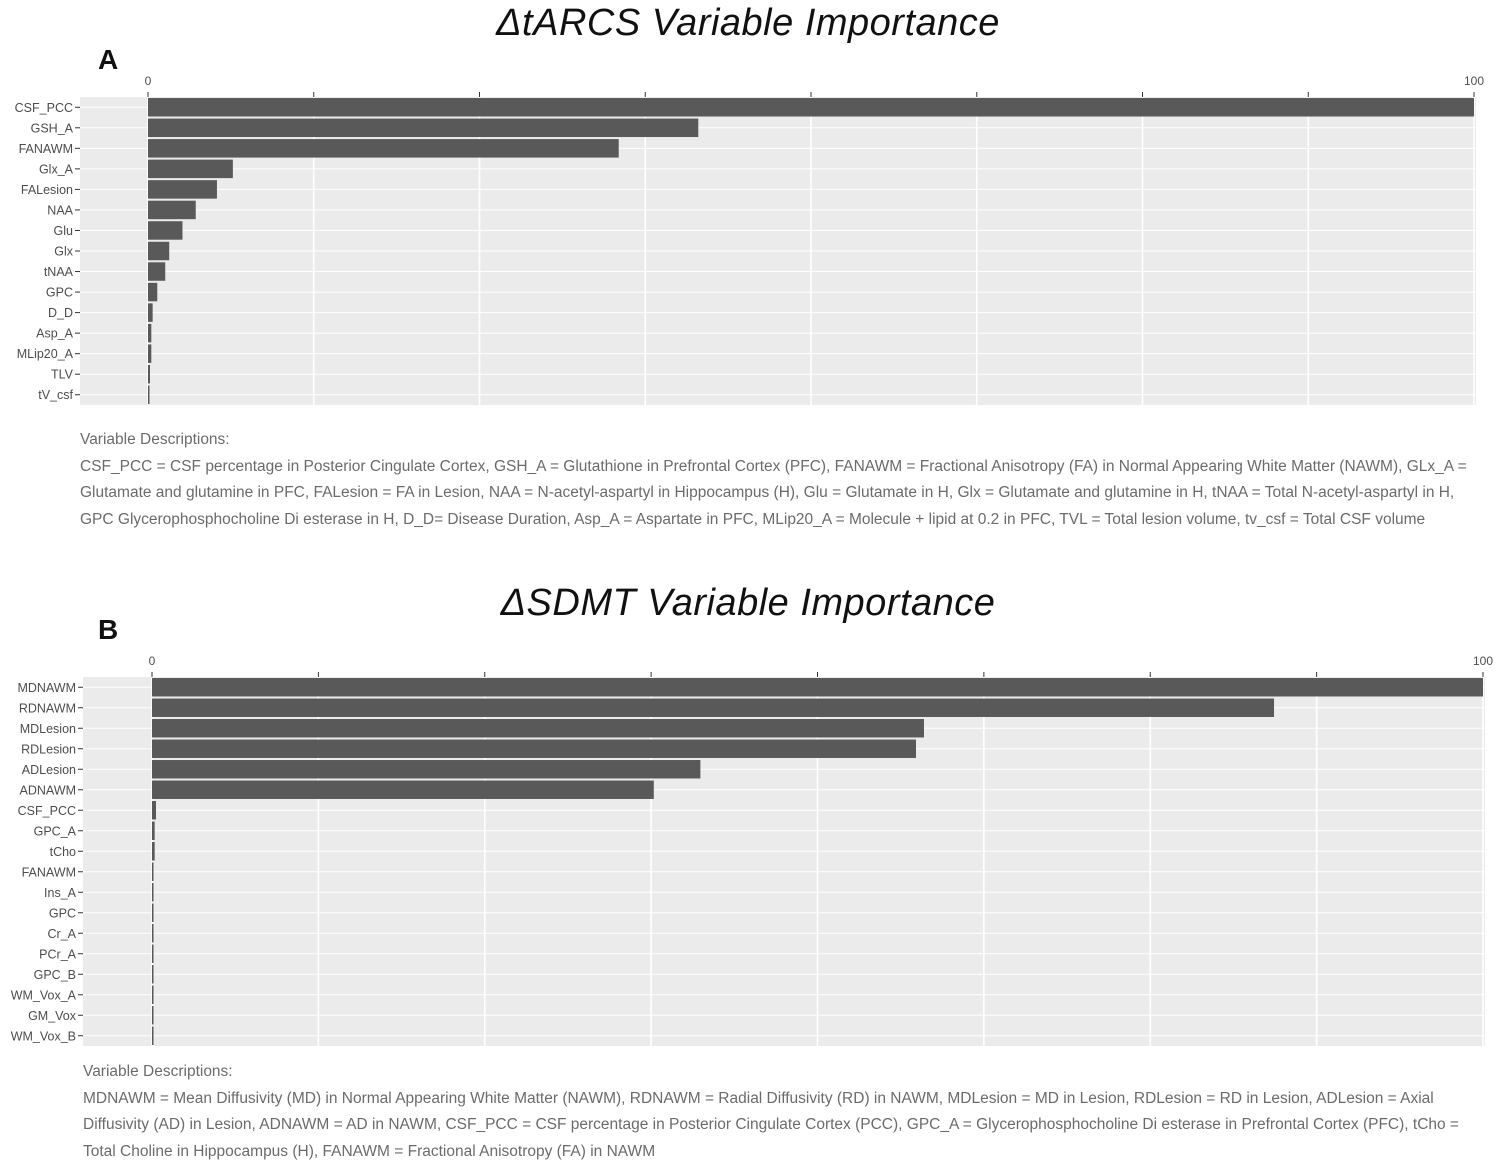  What do you see at coordinates (47, 190) in the screenshot?
I see `chart-a-category-label: FALesion` at bounding box center [47, 190].